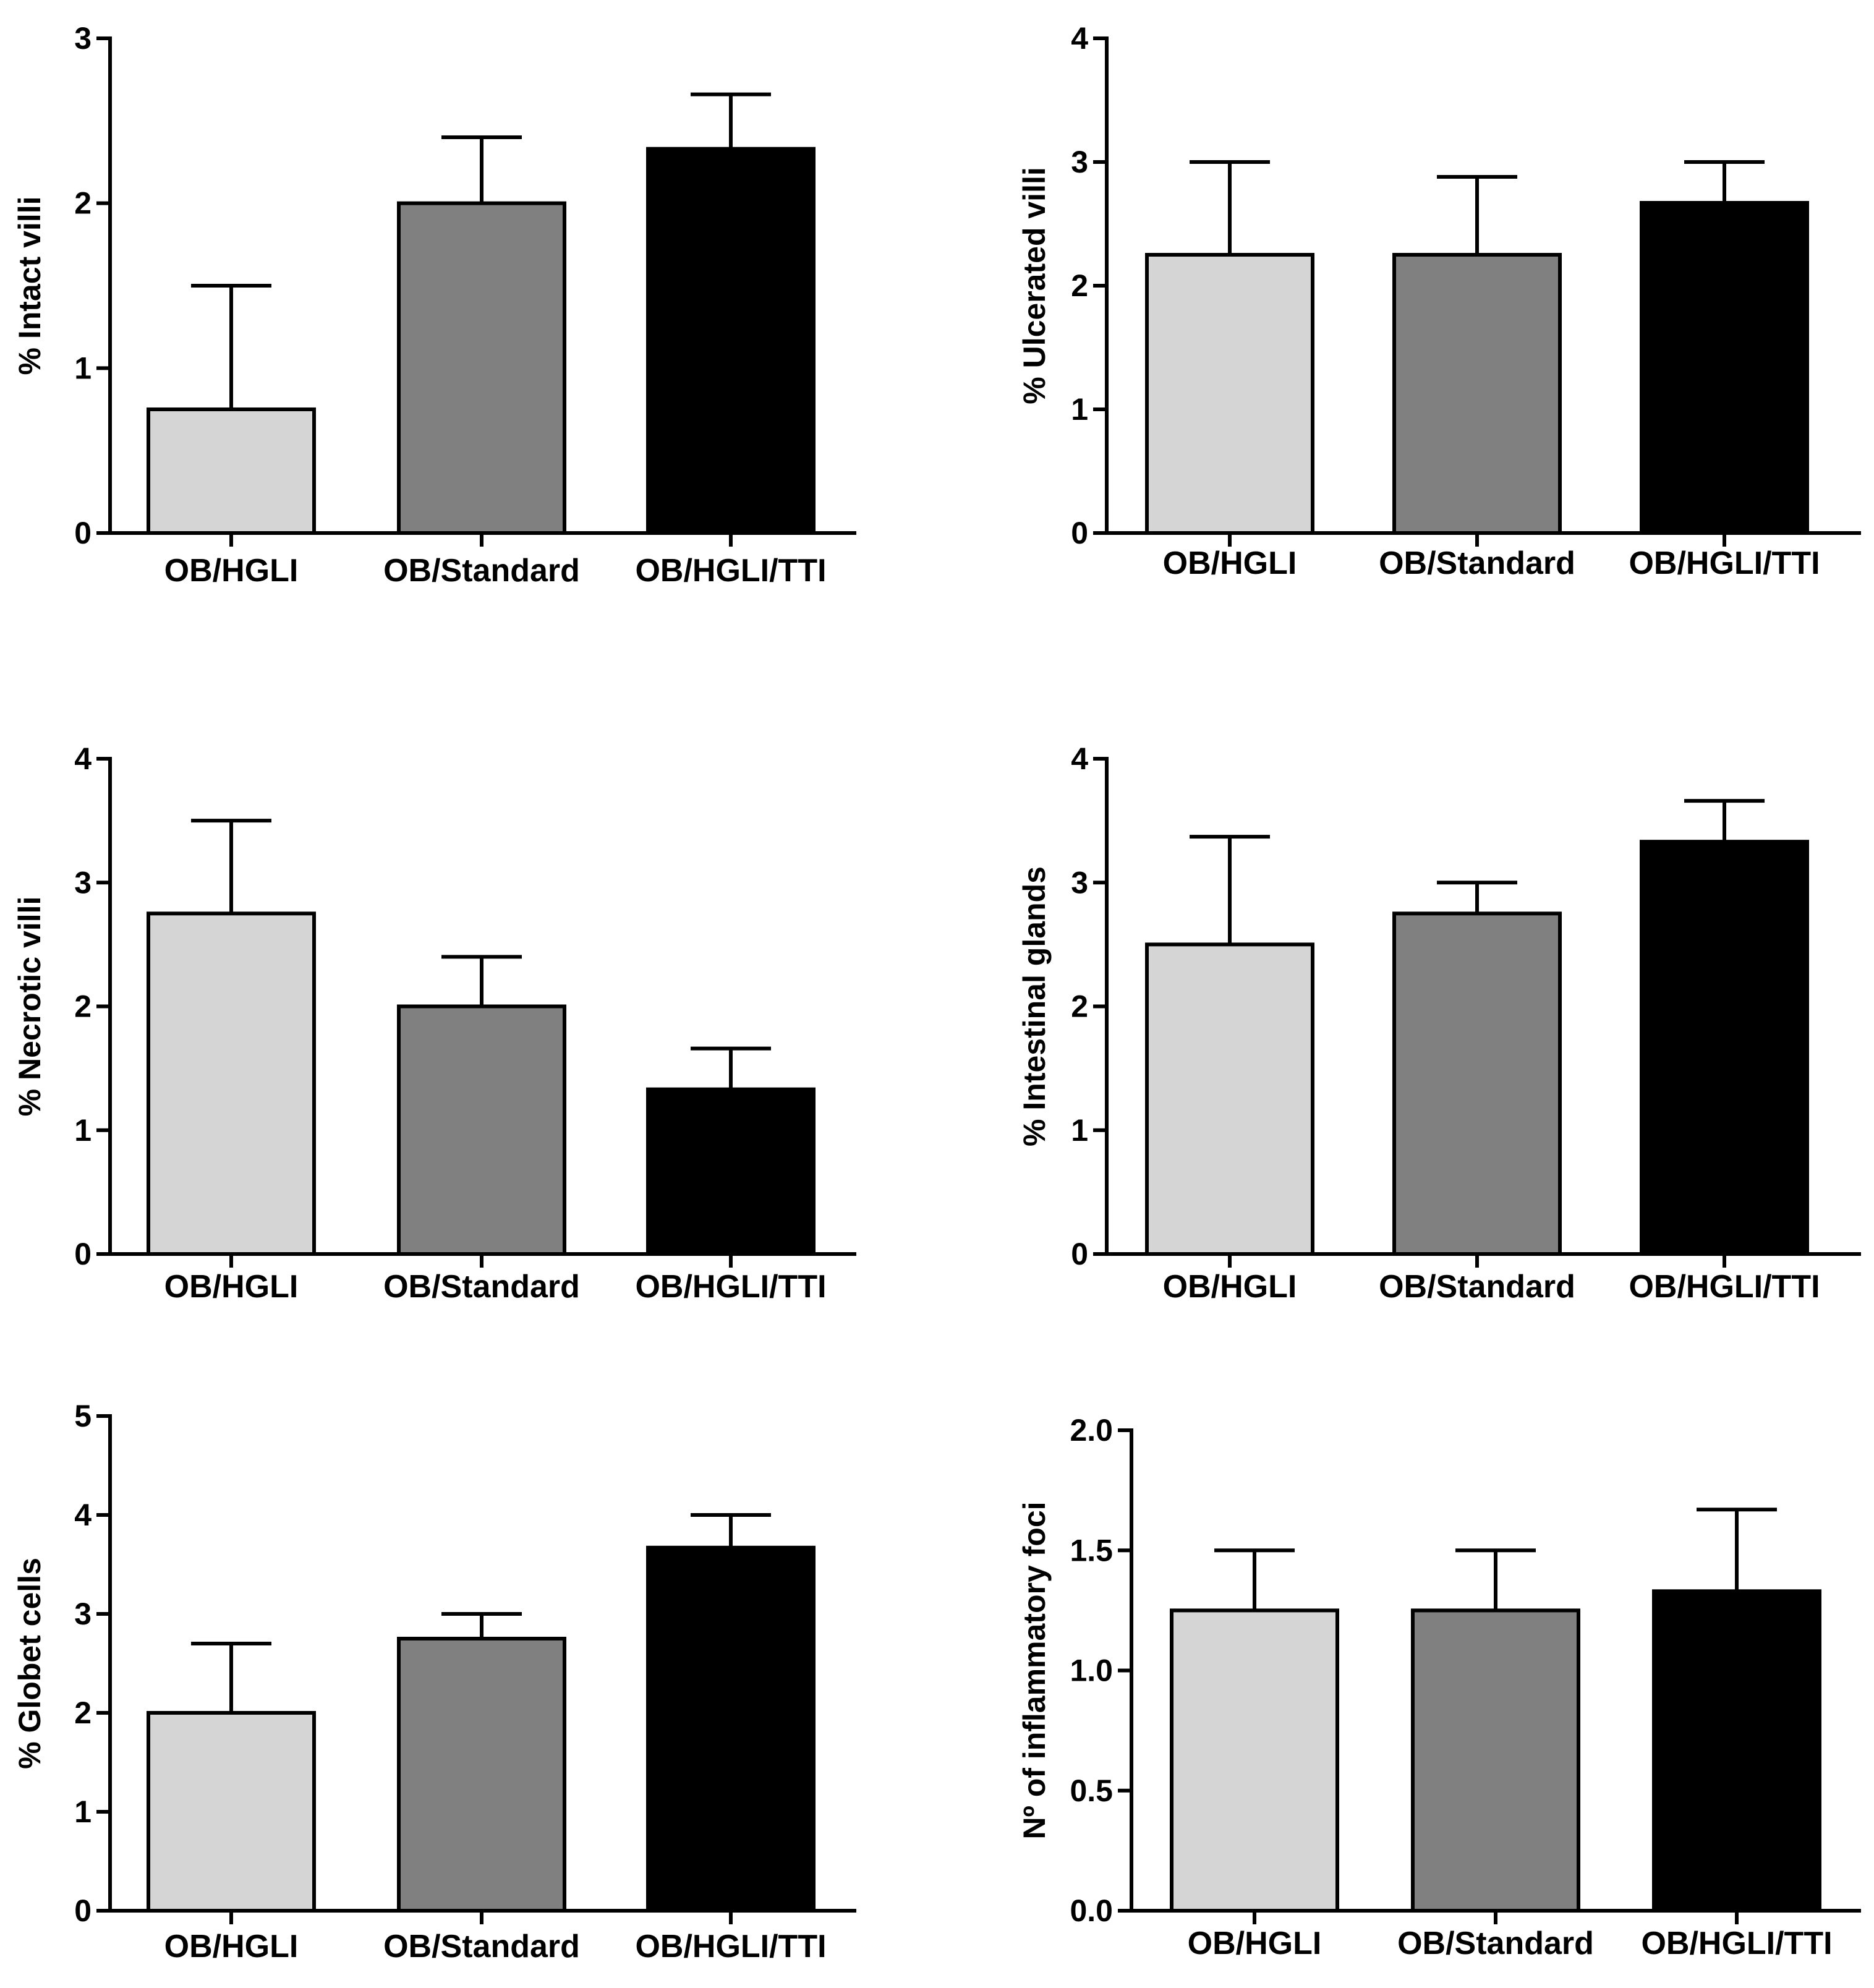  Describe the element at coordinates (29, 1663) in the screenshot. I see `y-axis-title: % Globet cells` at that location.